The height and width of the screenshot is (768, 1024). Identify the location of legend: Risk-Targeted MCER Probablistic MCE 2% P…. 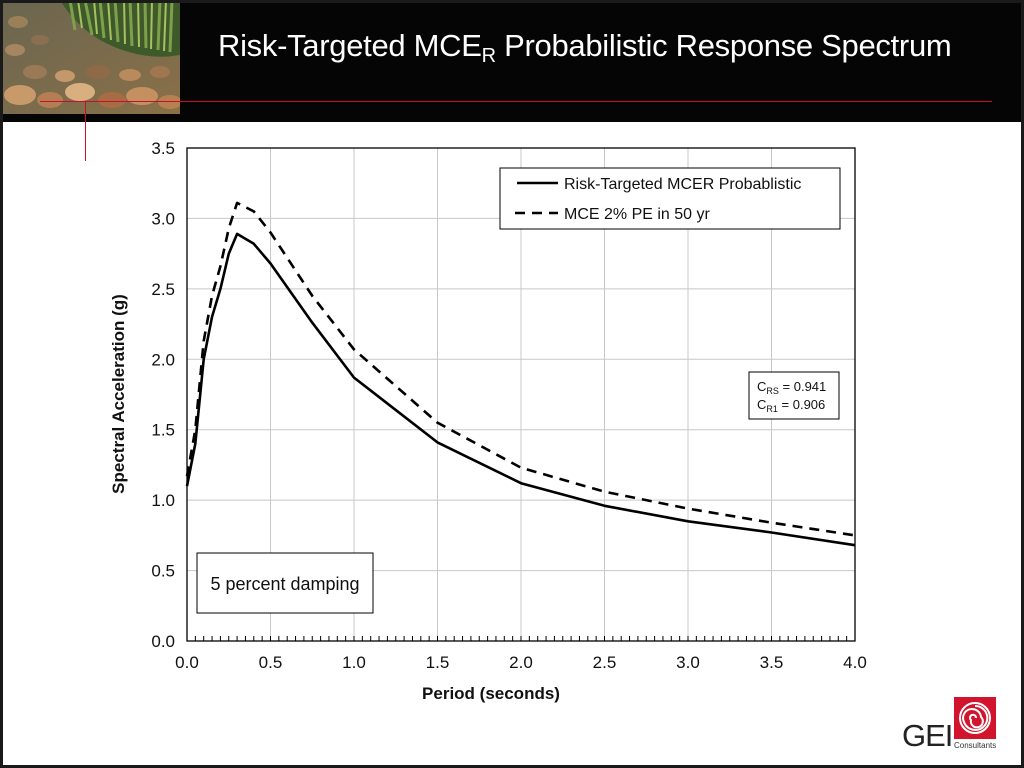
(670, 198).